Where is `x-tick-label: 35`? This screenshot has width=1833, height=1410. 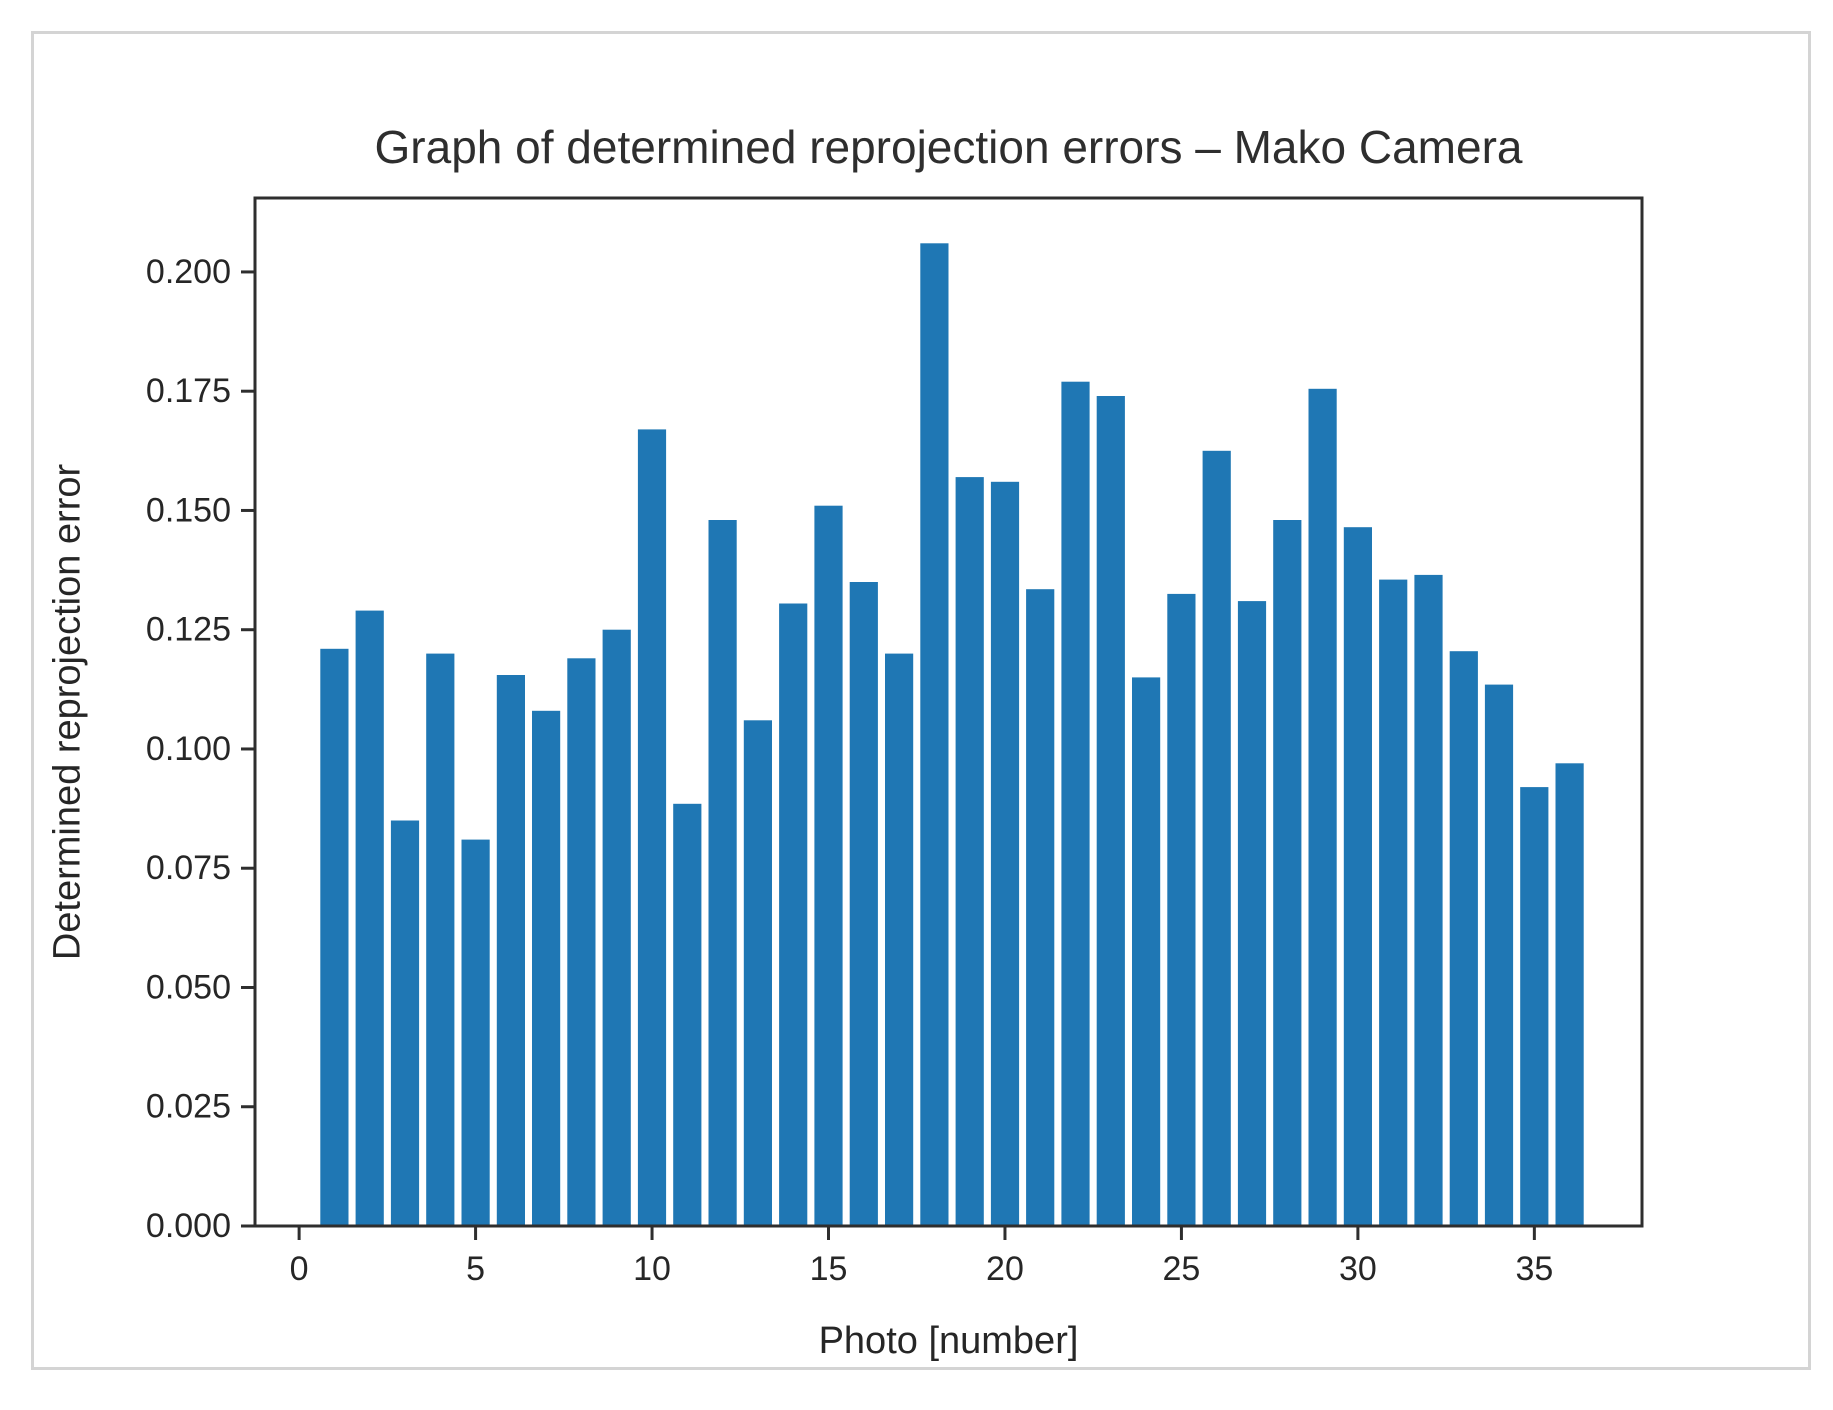 x-tick-label: 35 is located at coordinates (1534, 1269).